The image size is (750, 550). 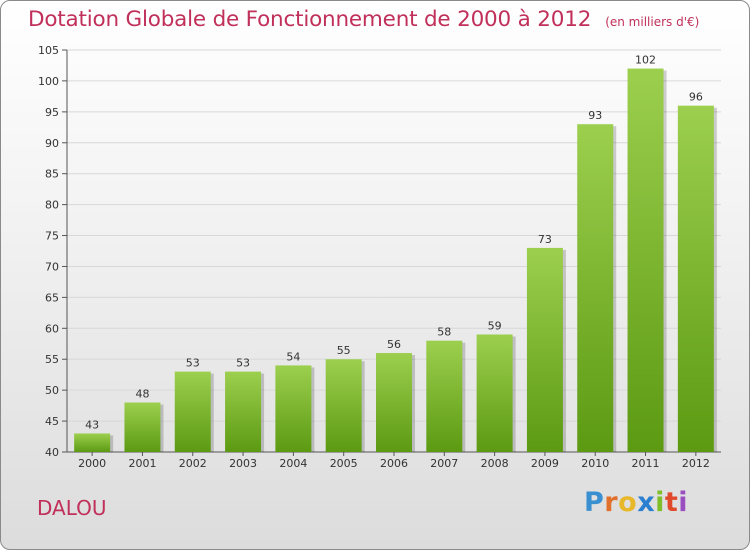 What do you see at coordinates (595, 463) in the screenshot?
I see `x-tick-label: 2010` at bounding box center [595, 463].